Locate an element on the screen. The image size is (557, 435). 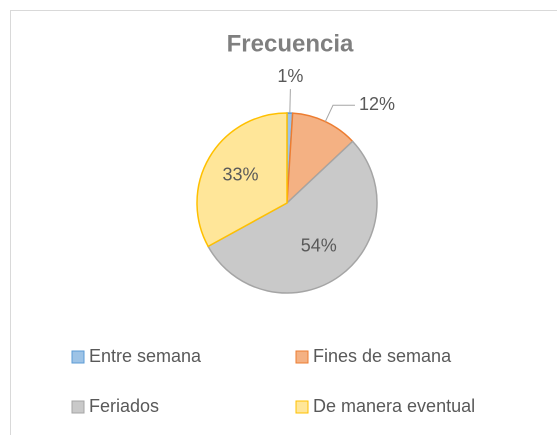
chart-title: Frecuencia is located at coordinates (290, 43).